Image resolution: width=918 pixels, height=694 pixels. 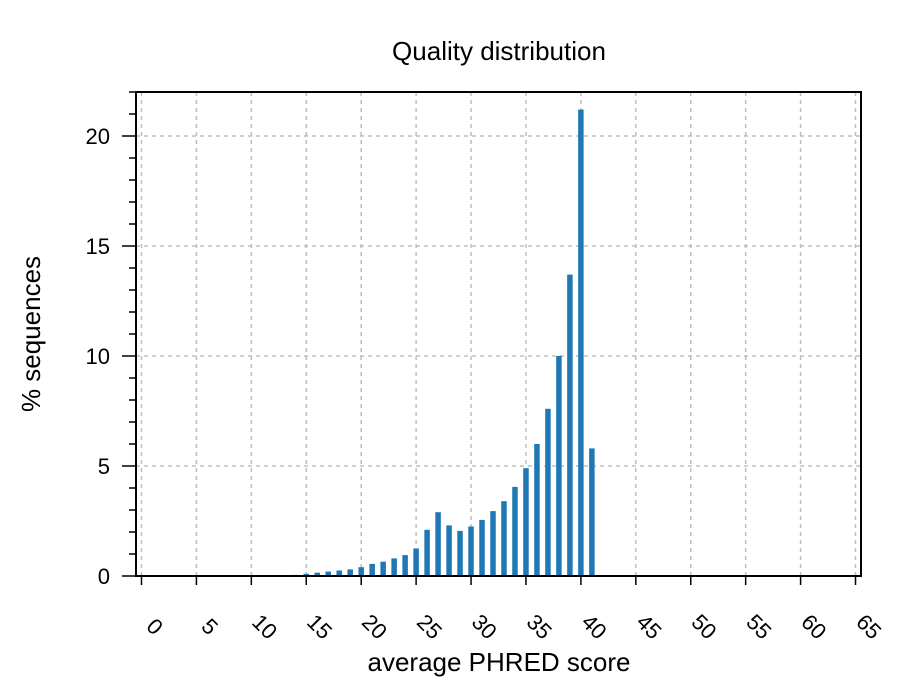 What do you see at coordinates (104, 576) in the screenshot?
I see `y-tick-label: 0` at bounding box center [104, 576].